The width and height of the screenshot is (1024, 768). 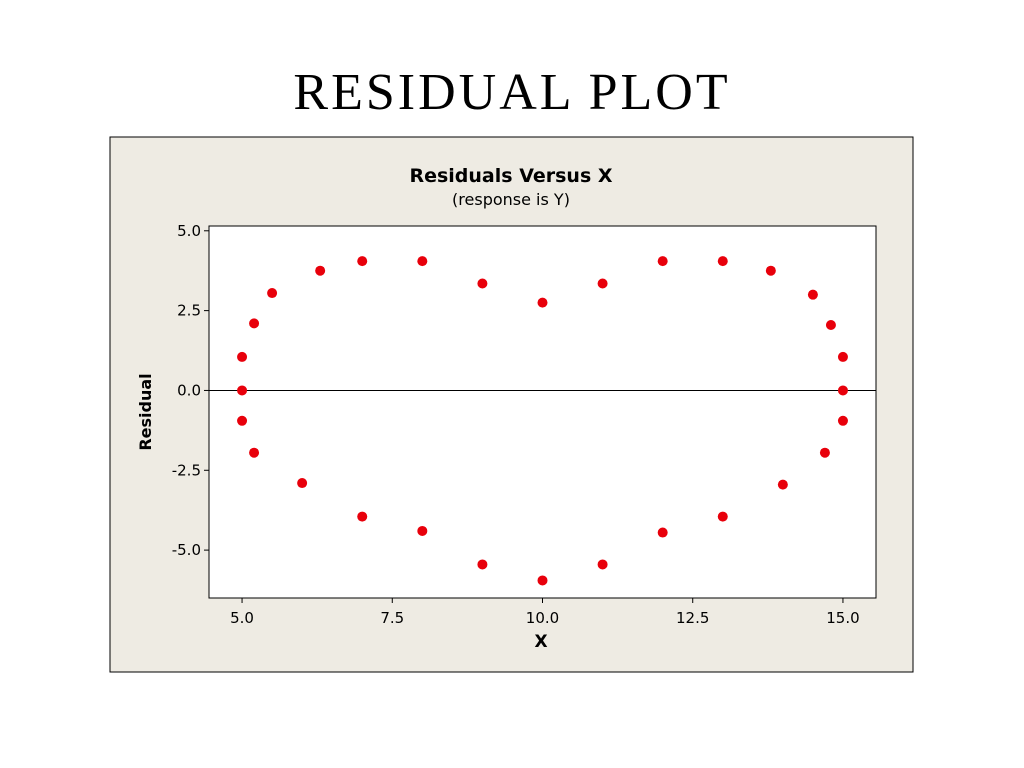 I want to click on y-tick-label: -5.0, so click(x=186, y=550).